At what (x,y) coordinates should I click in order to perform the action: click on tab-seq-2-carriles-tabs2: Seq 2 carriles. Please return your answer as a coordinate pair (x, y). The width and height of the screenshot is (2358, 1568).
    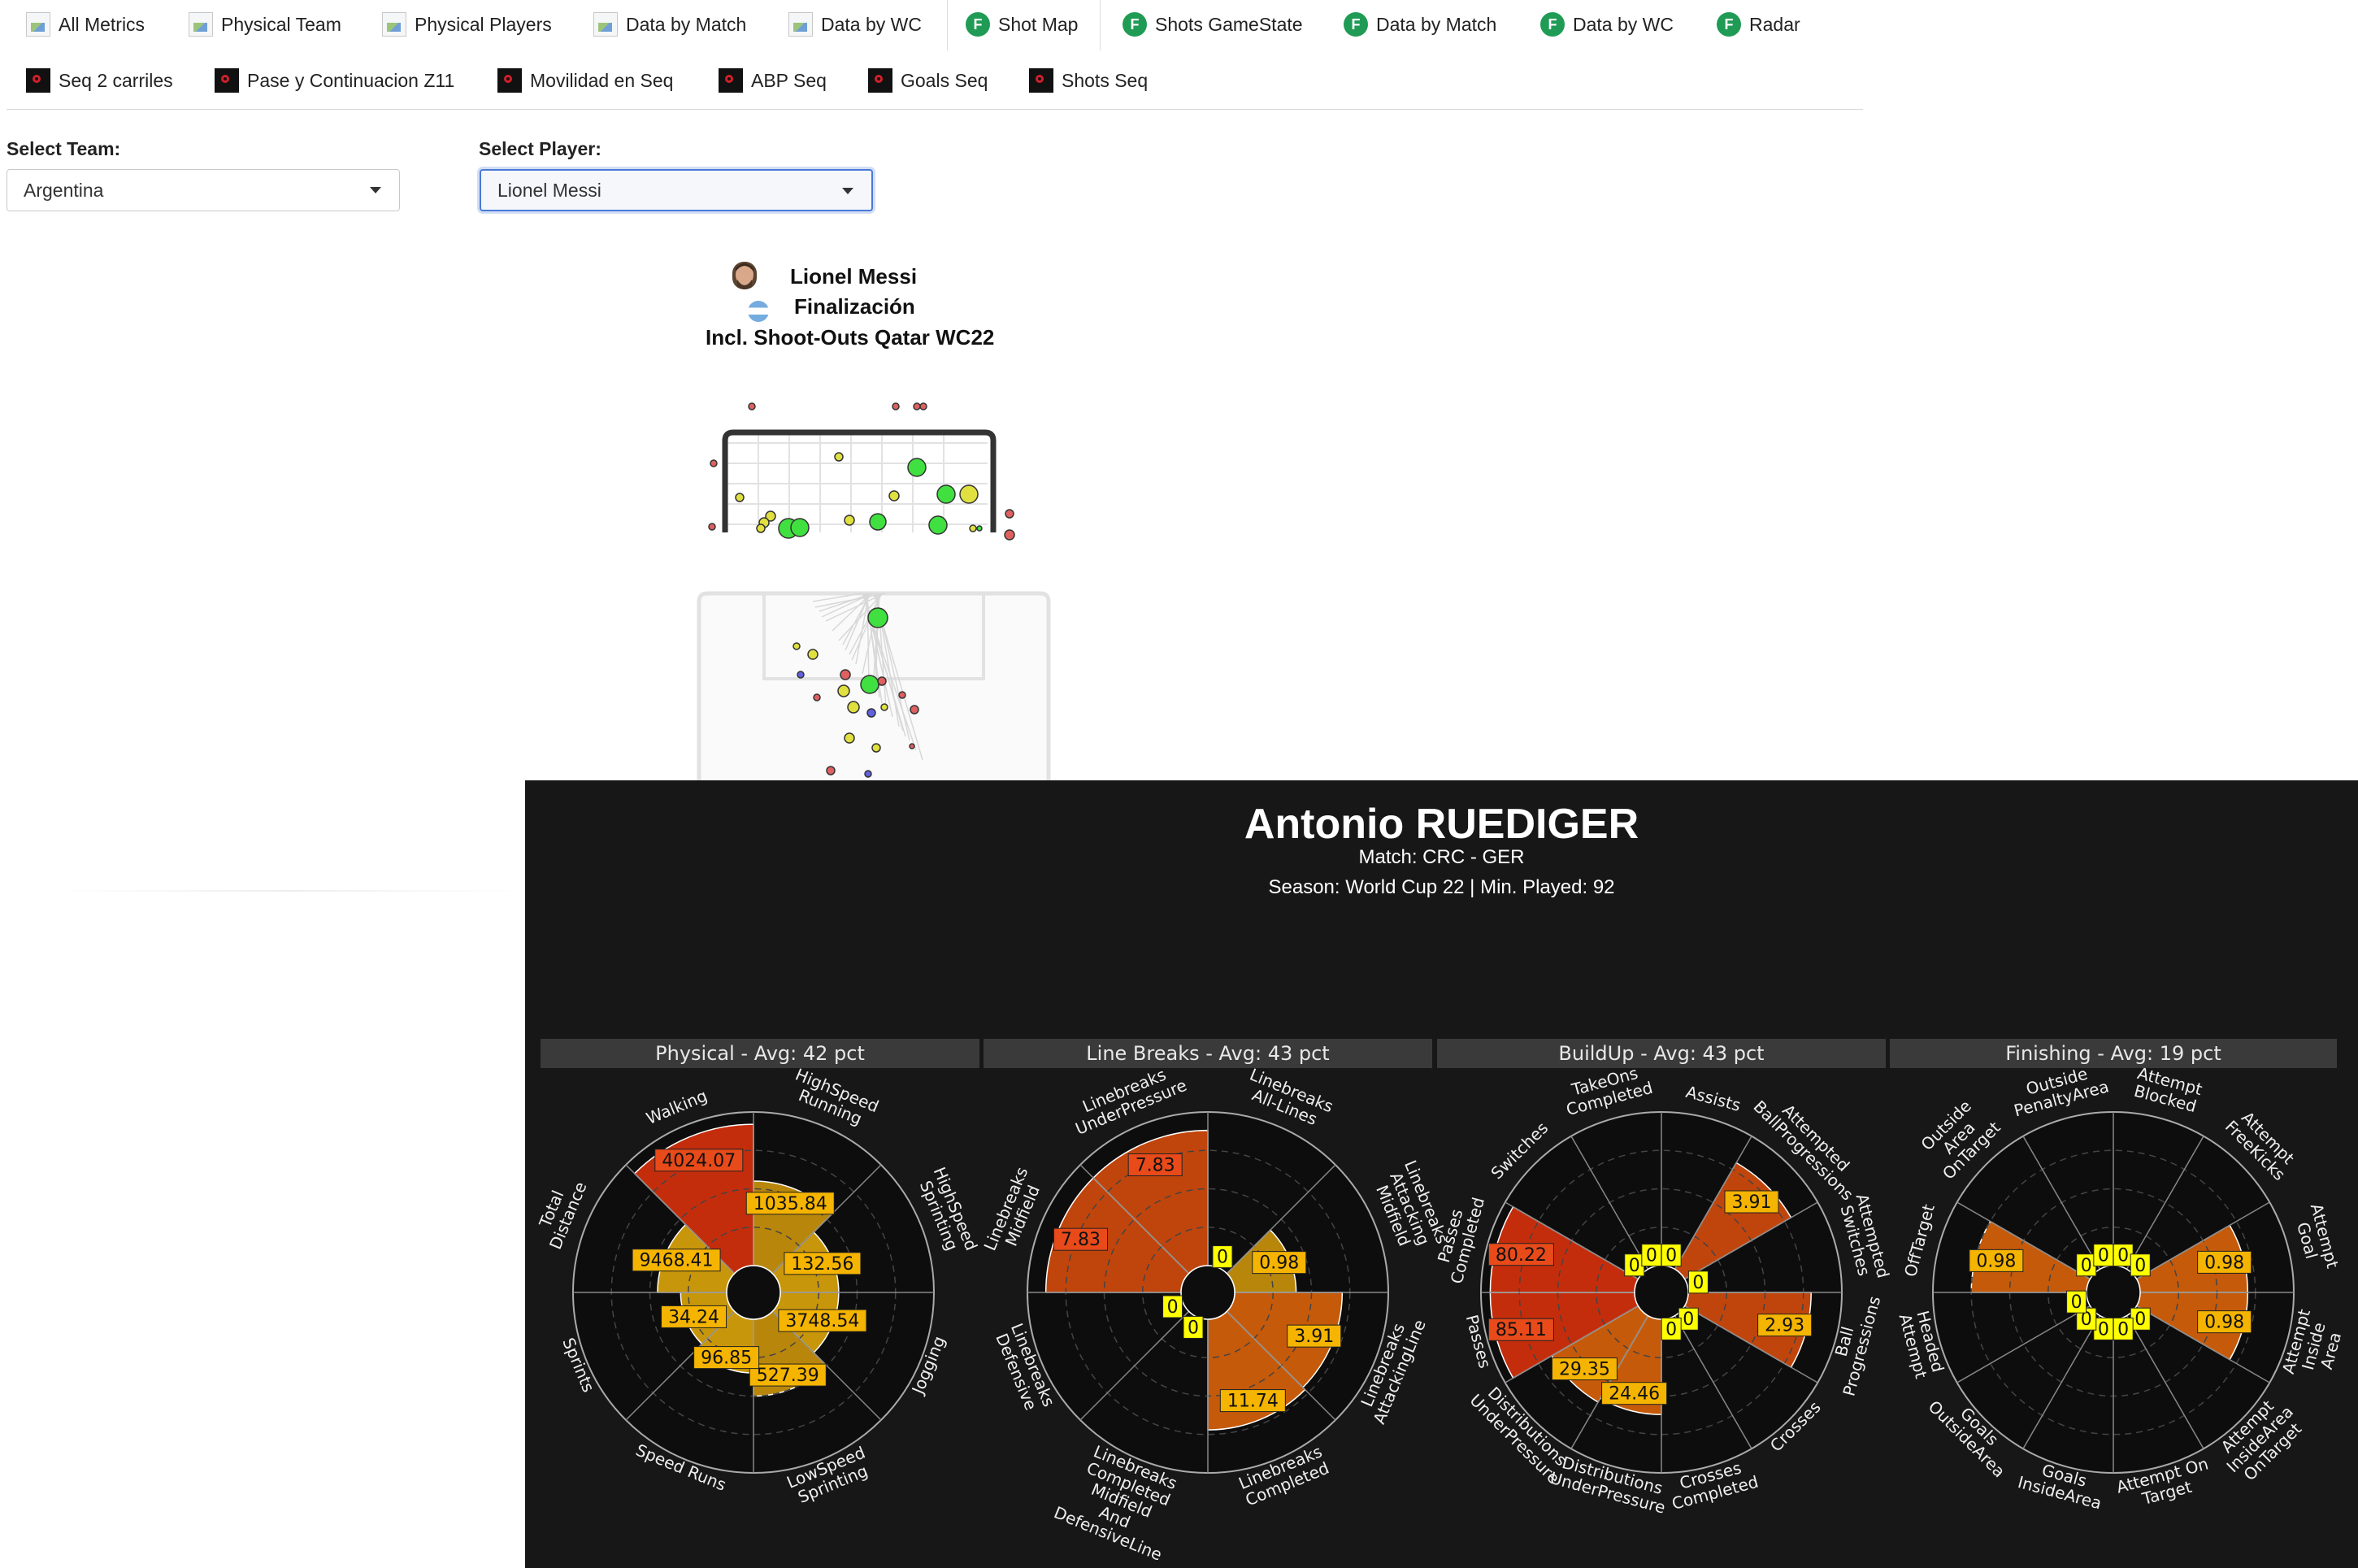
    Looking at the image, I should click on (99, 80).